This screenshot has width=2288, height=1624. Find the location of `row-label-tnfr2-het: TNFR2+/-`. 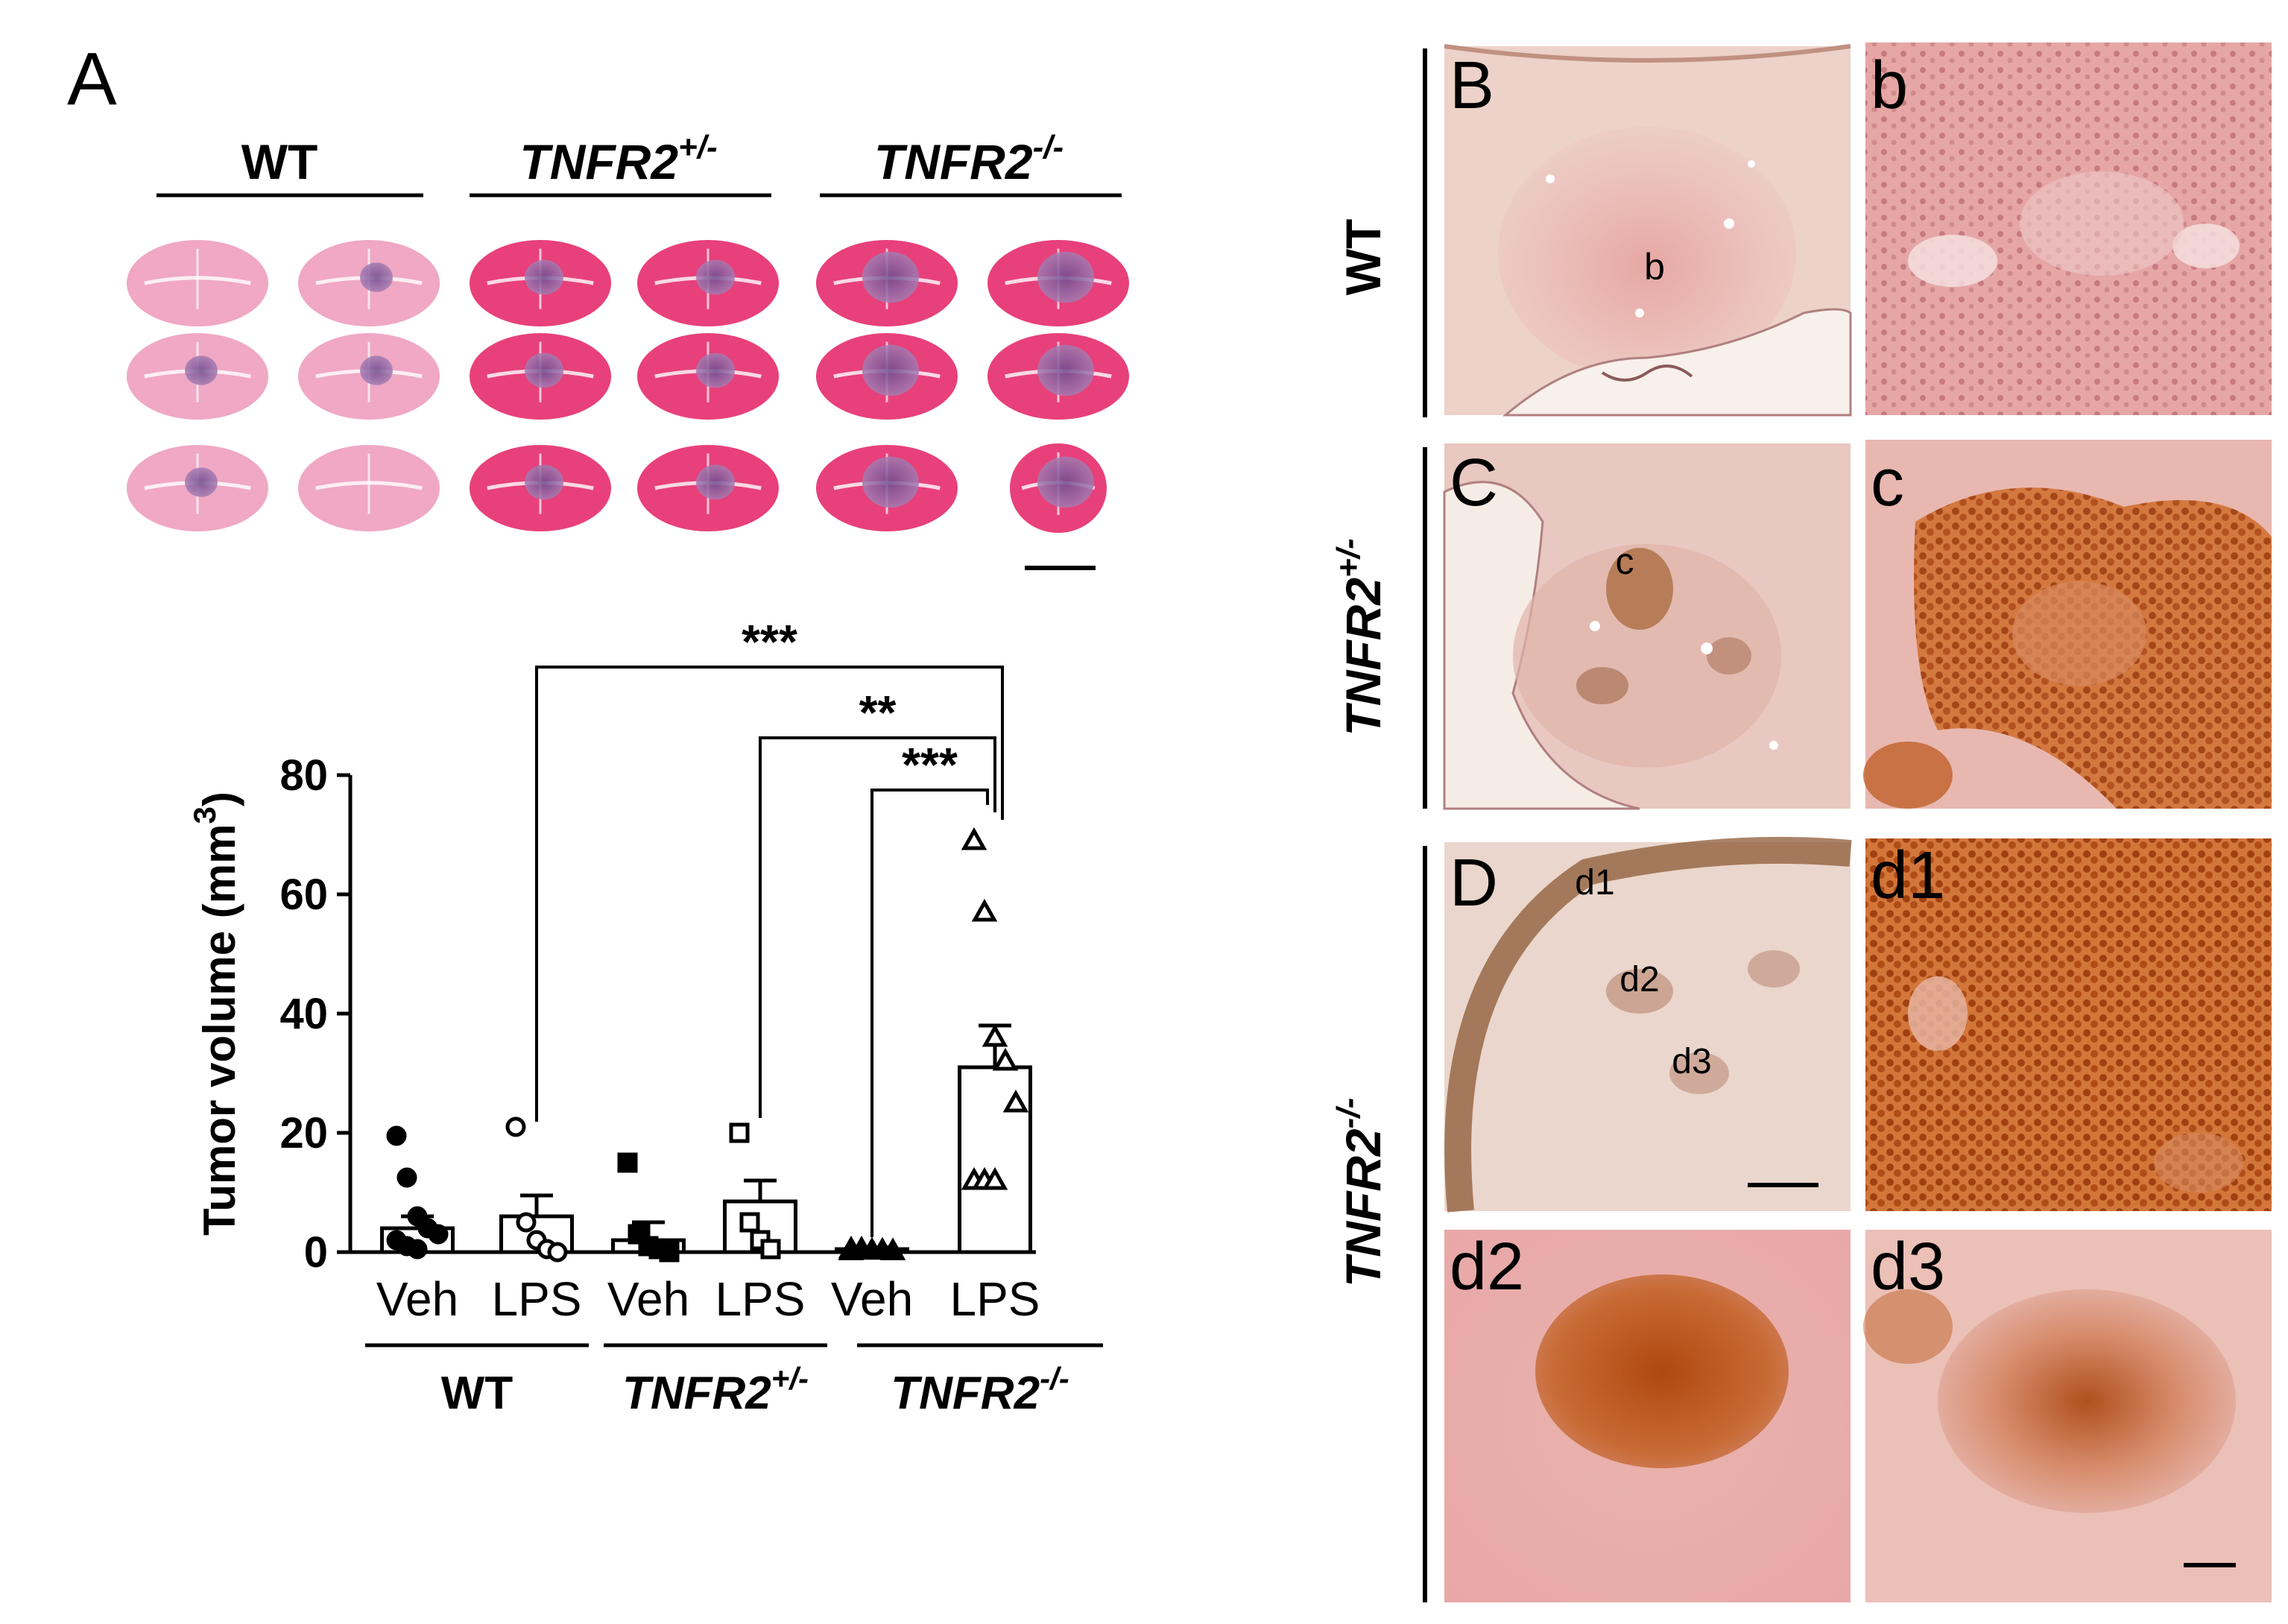

row-label-tnfr2-het: TNFR2+/- is located at coordinates (1360, 637).